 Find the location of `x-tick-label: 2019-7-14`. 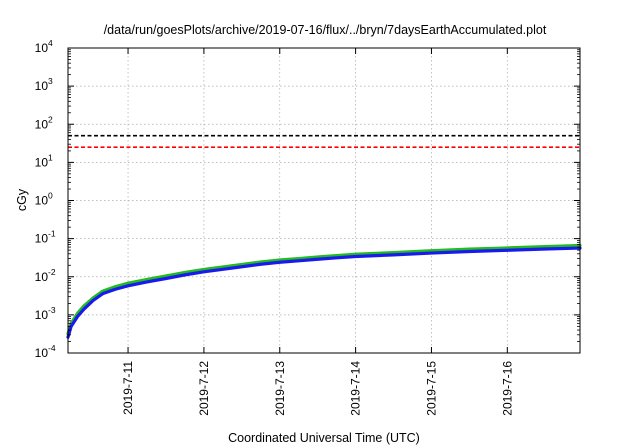

x-tick-label: 2019-7-14 is located at coordinates (356, 388).